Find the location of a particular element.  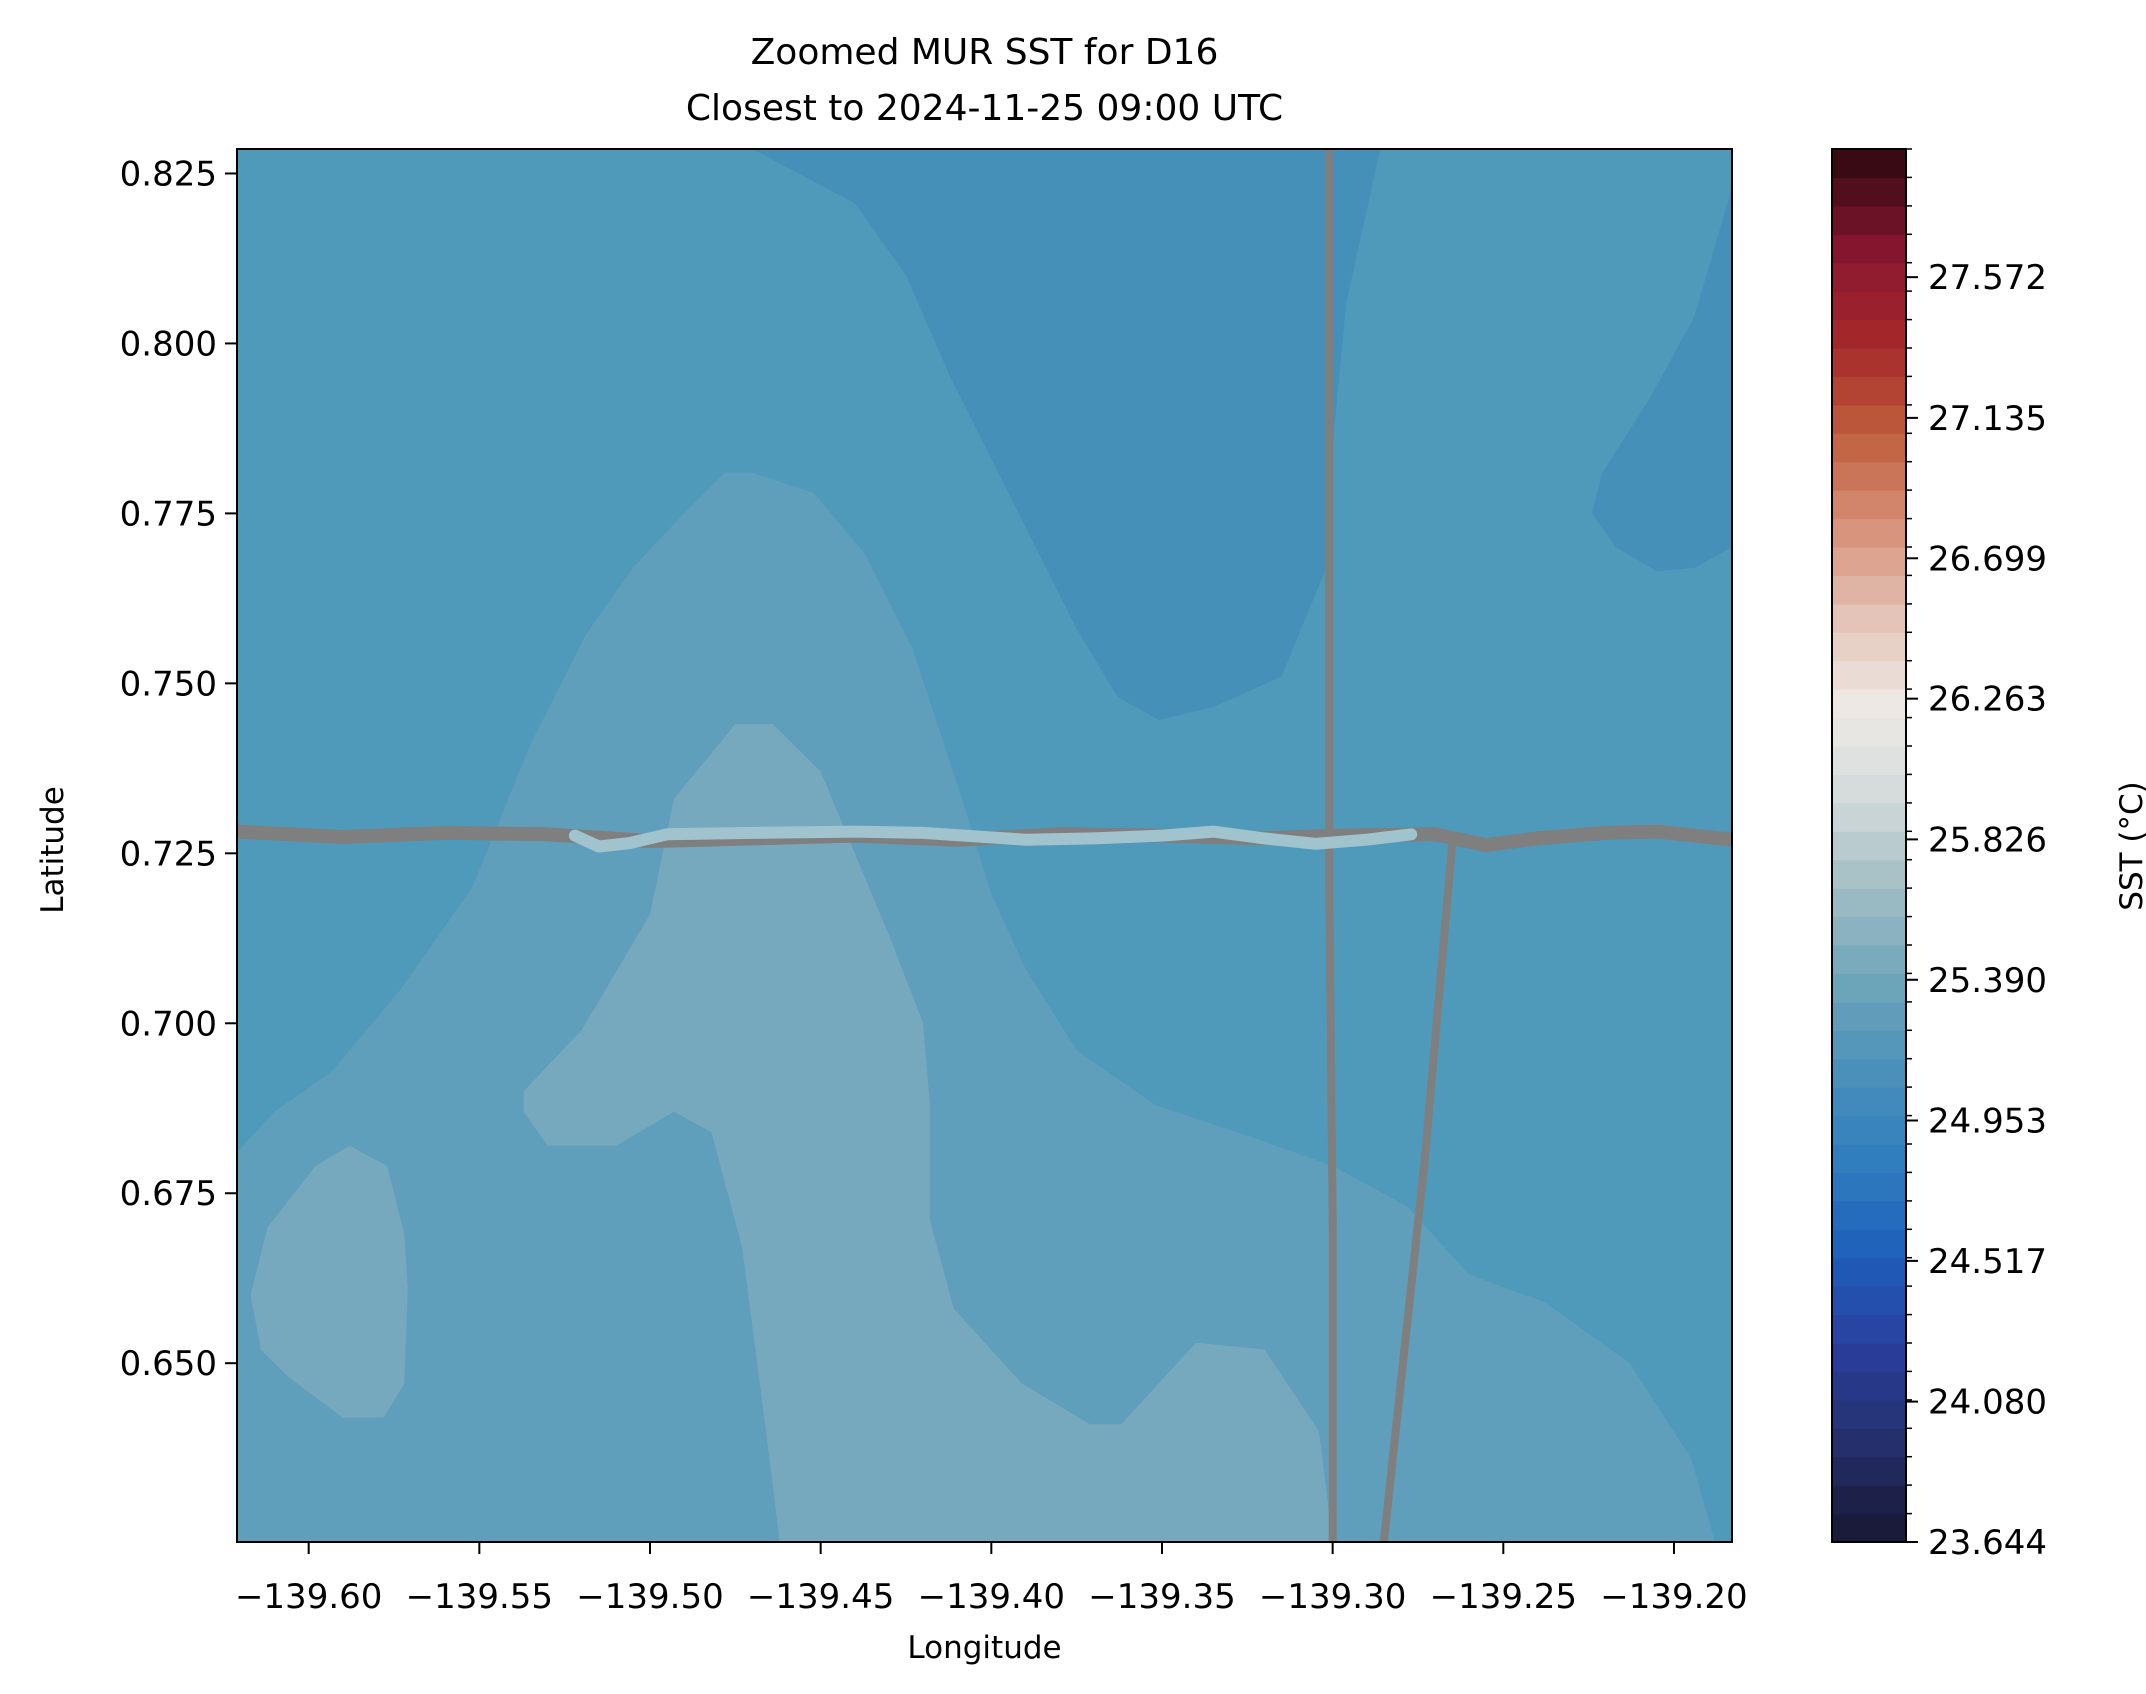

colorbar-frame is located at coordinates (1869, 845).